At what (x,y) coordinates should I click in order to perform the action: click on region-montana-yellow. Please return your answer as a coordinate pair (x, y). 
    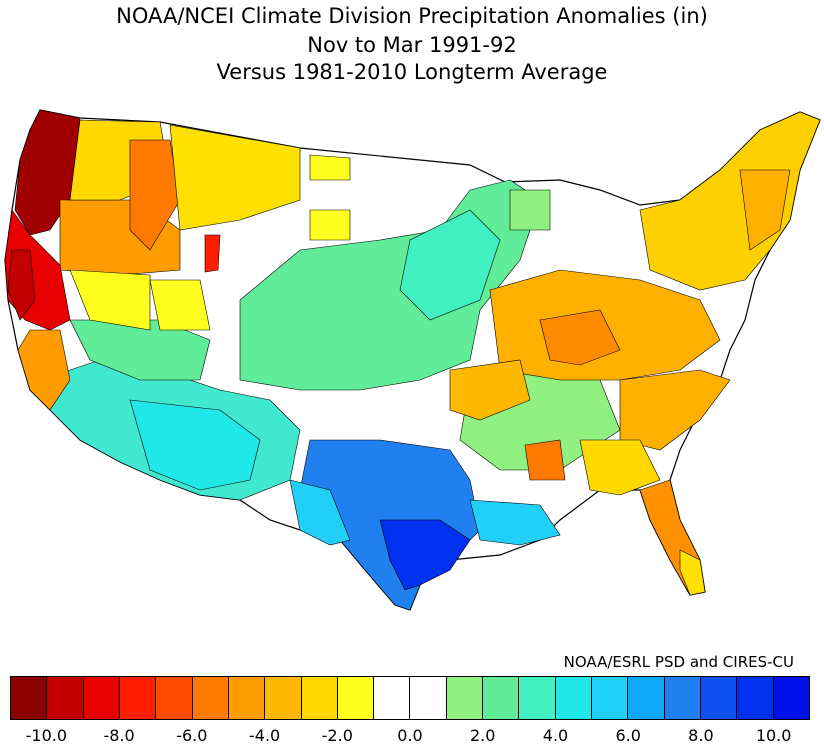
    Looking at the image, I should click on (235, 177).